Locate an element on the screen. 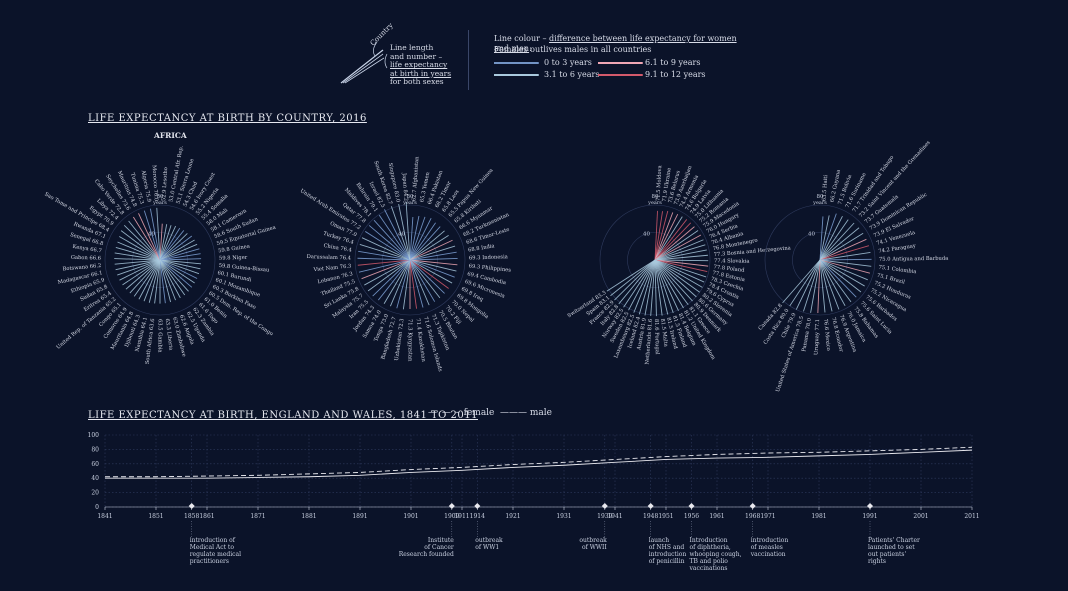 Image resolution: width=1068 pixels, height=591 pixels. x-tick-label: 1841 is located at coordinates (104, 516).